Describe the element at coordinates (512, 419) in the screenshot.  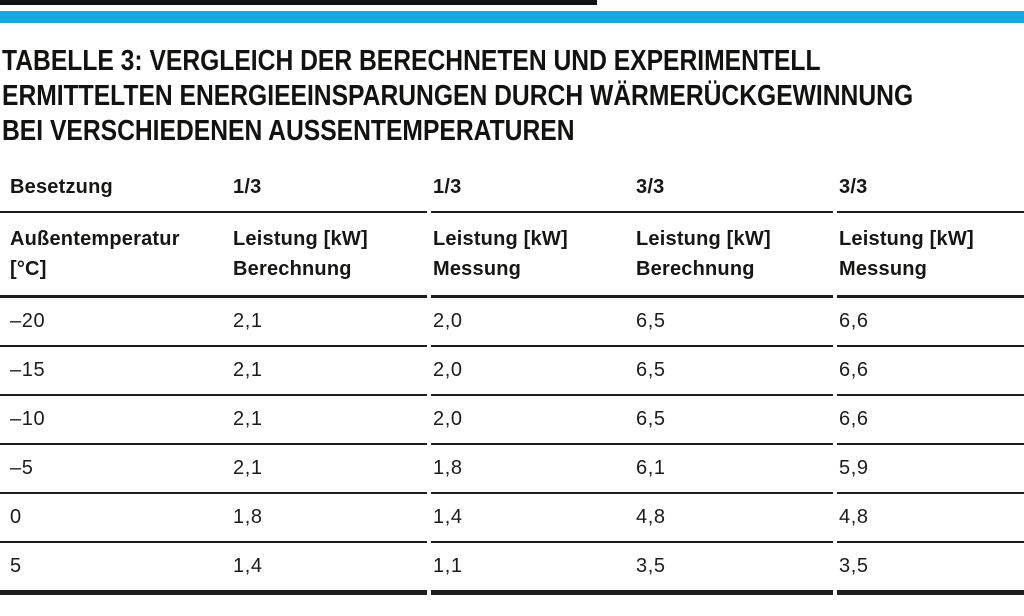
I see `table-row: –10 2,1 2,0 6,5 6,6` at that location.